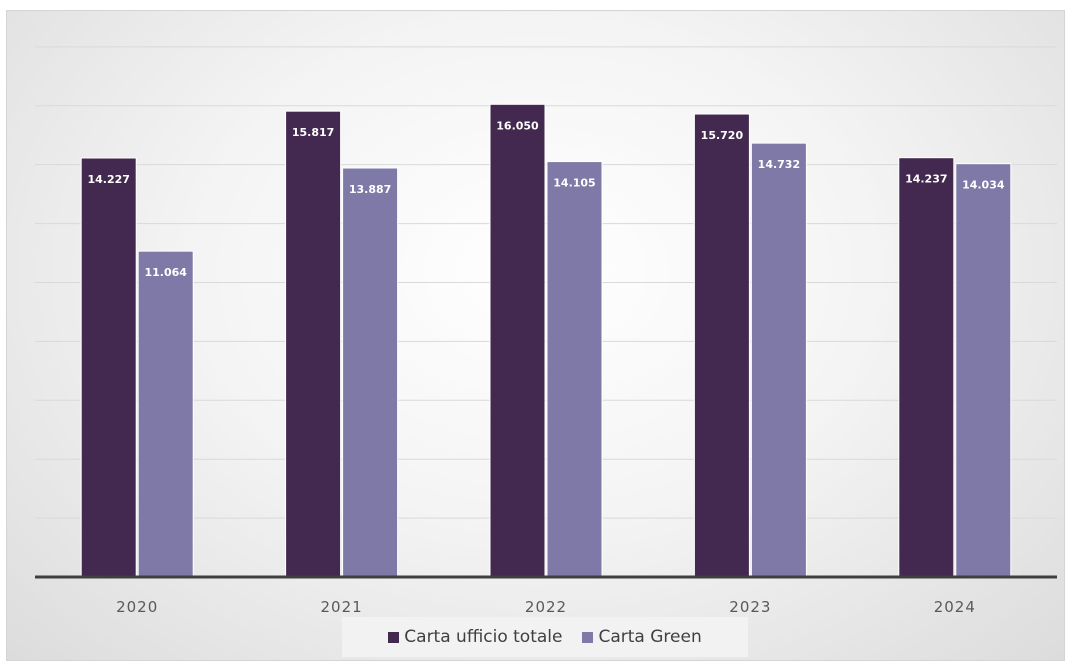  I want to click on data-label: 15.817, so click(313, 132).